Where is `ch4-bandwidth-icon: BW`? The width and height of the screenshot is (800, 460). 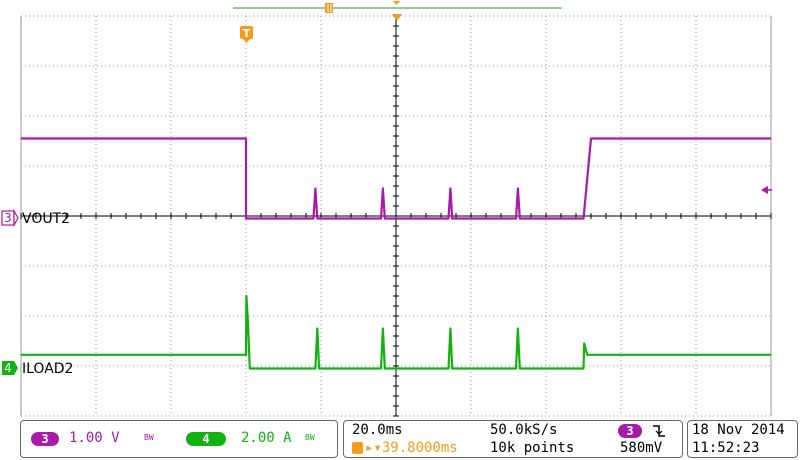 ch4-bandwidth-icon: BW is located at coordinates (310, 437).